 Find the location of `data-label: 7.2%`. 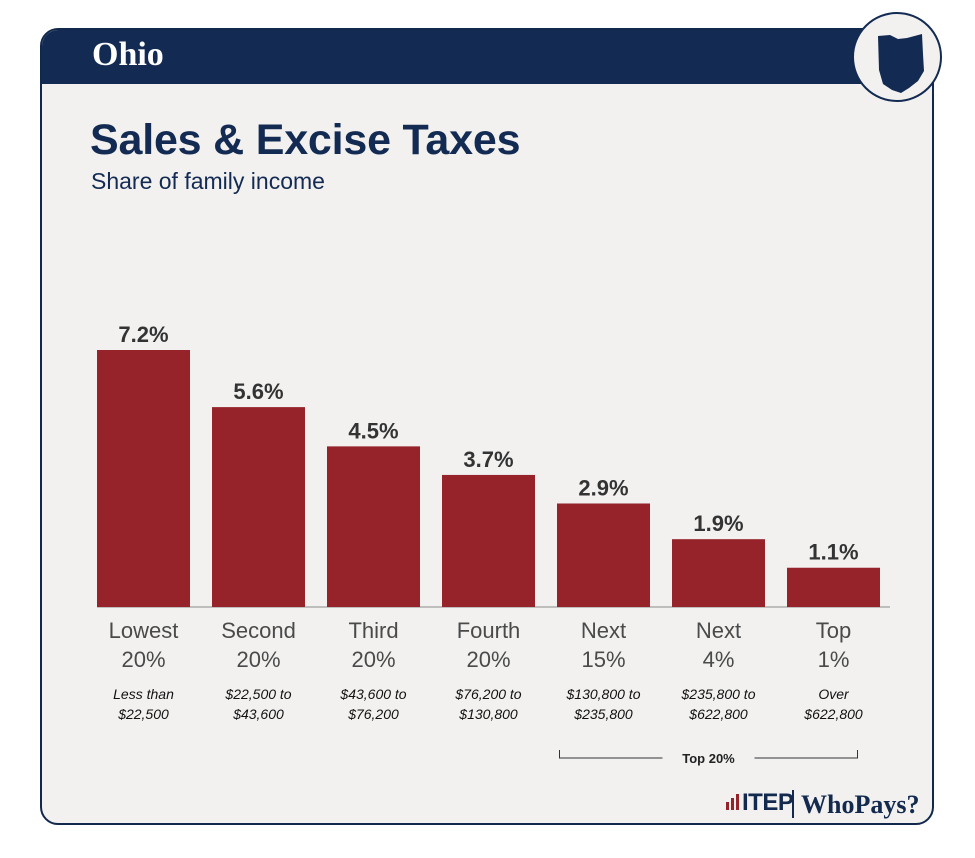

data-label: 7.2% is located at coordinates (143, 334).